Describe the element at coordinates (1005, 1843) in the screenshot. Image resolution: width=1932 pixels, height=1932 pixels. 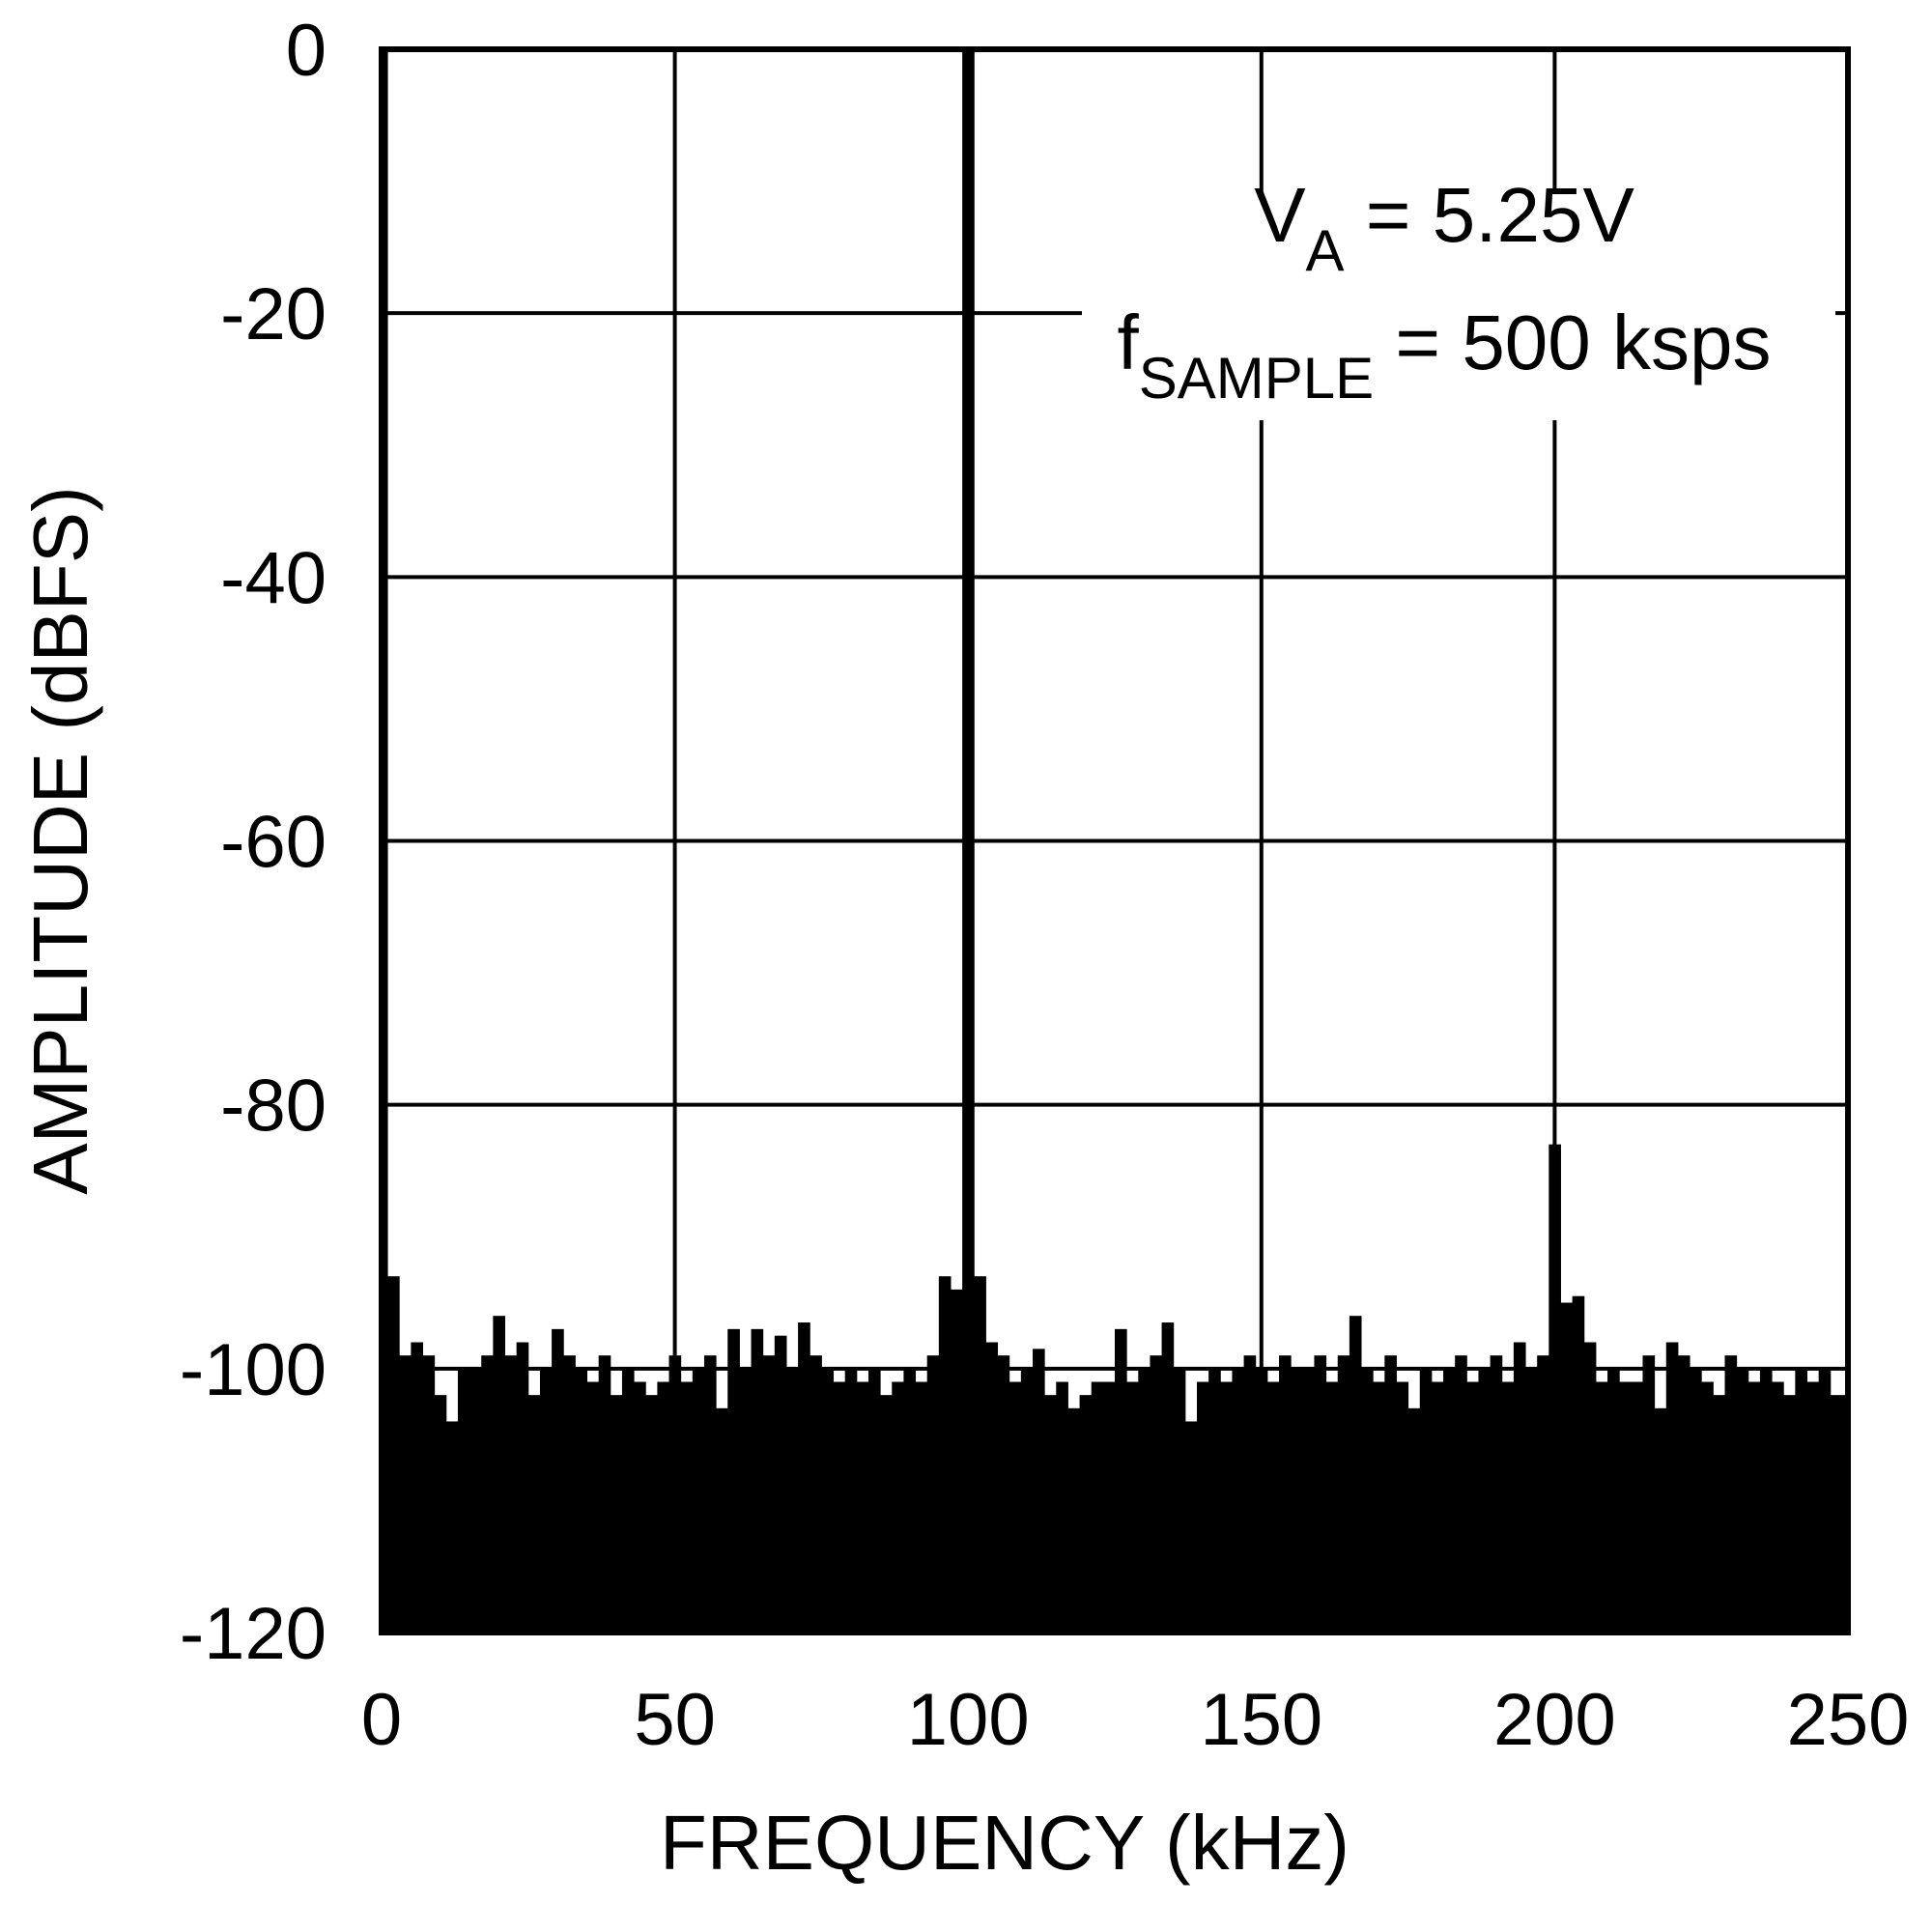
I see `x-axis-title: FREQUENCY (kHz)` at that location.